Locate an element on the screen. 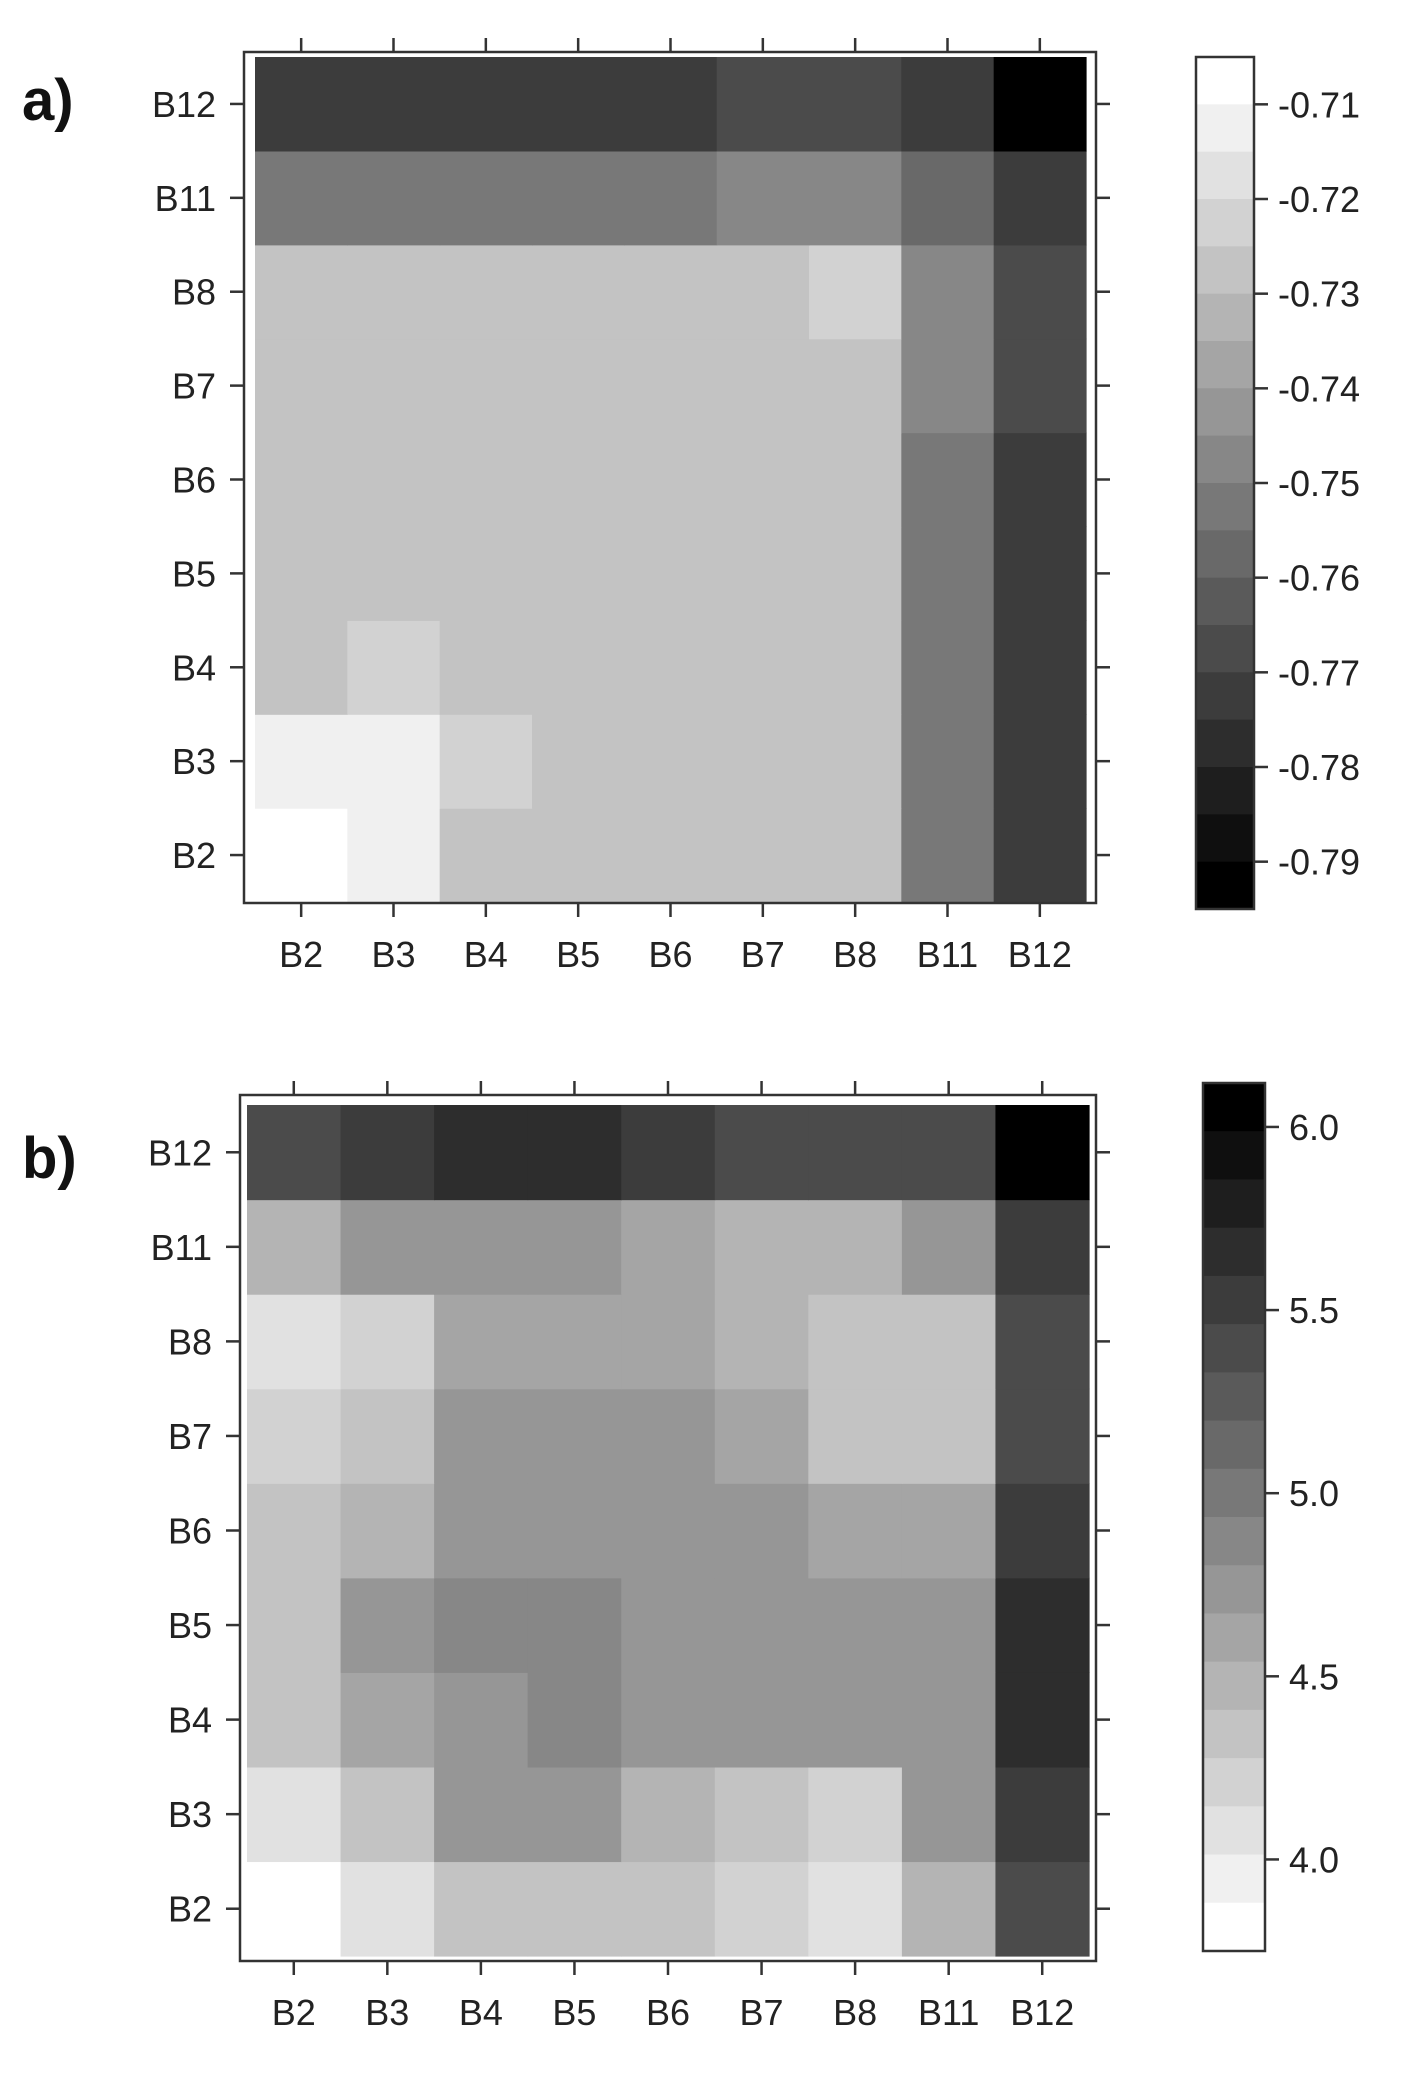  colorbar-tick-label: -0.77 is located at coordinates (1319, 672).